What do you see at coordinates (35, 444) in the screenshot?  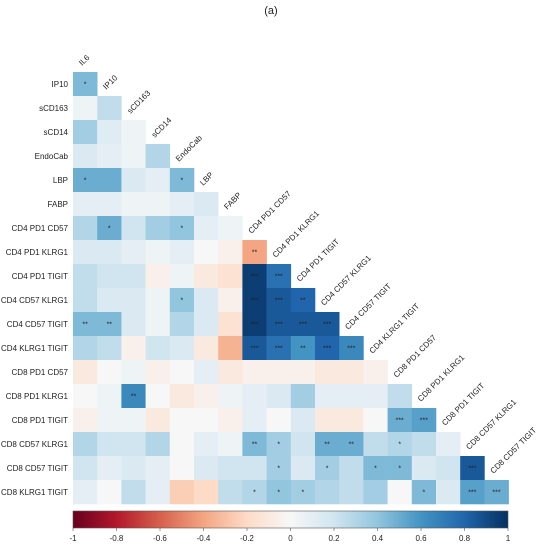 I see `row-label: CD8 CD57 KLRG1` at bounding box center [35, 444].